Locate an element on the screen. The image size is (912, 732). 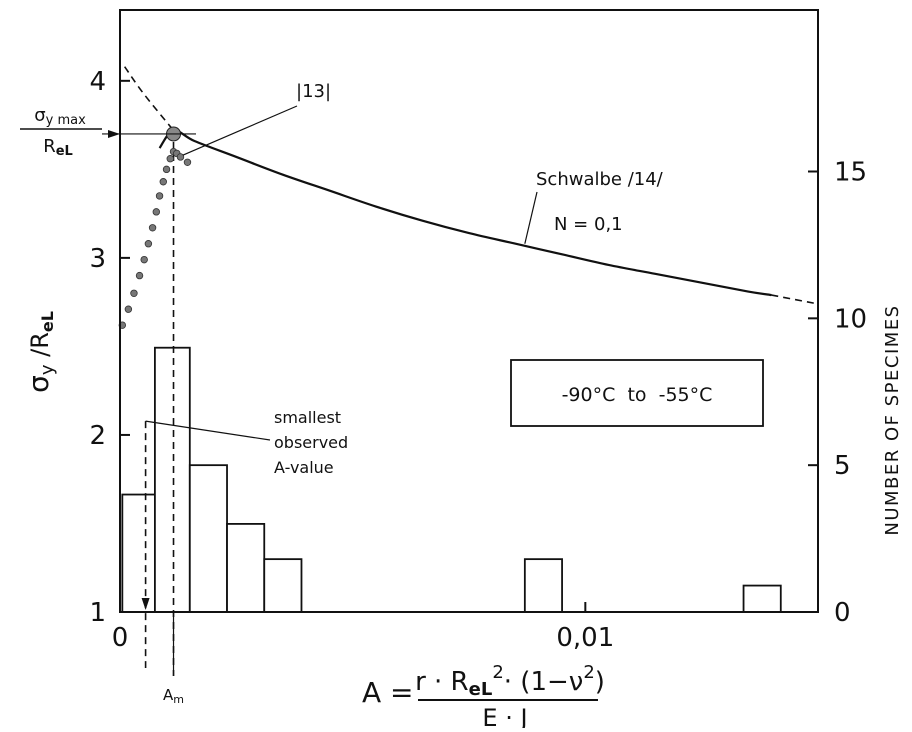
left-tick-label-2: 2 is located at coordinates (97, 436).